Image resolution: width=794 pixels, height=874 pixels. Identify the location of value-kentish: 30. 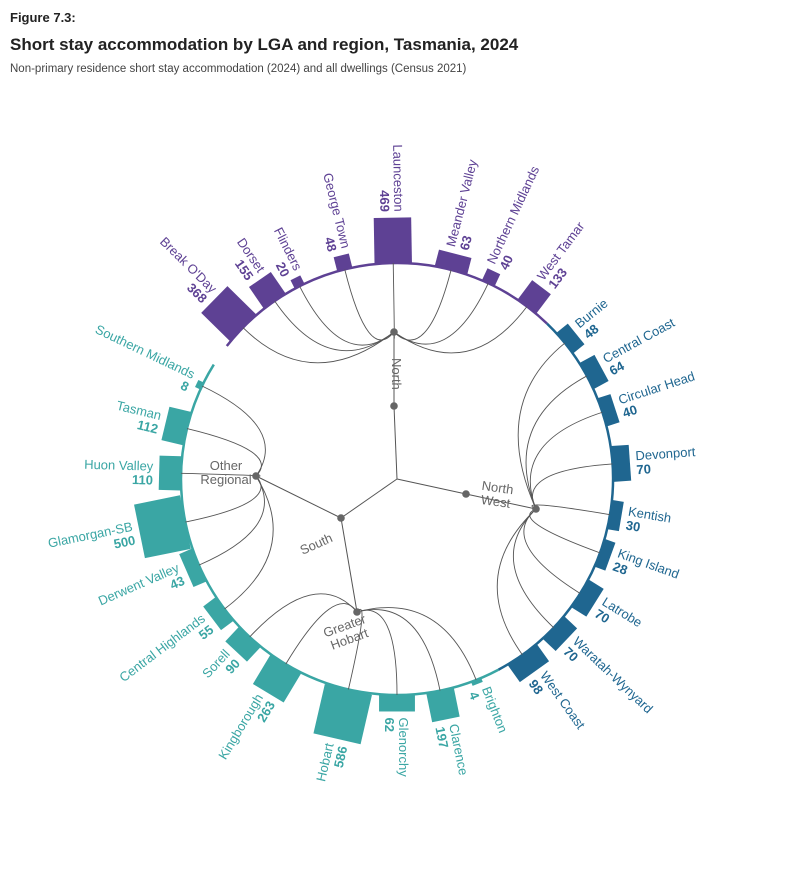
(633, 526).